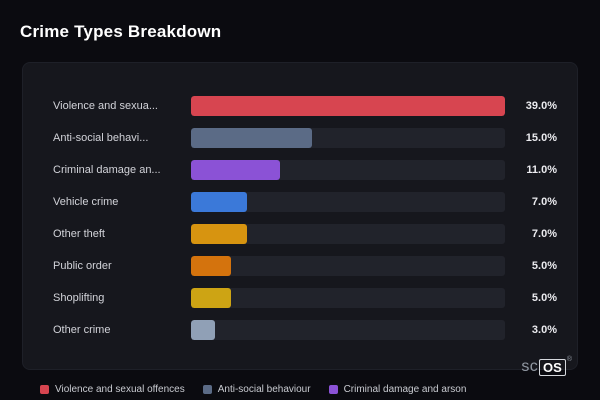  I want to click on value-label: 39.0%, so click(541, 106).